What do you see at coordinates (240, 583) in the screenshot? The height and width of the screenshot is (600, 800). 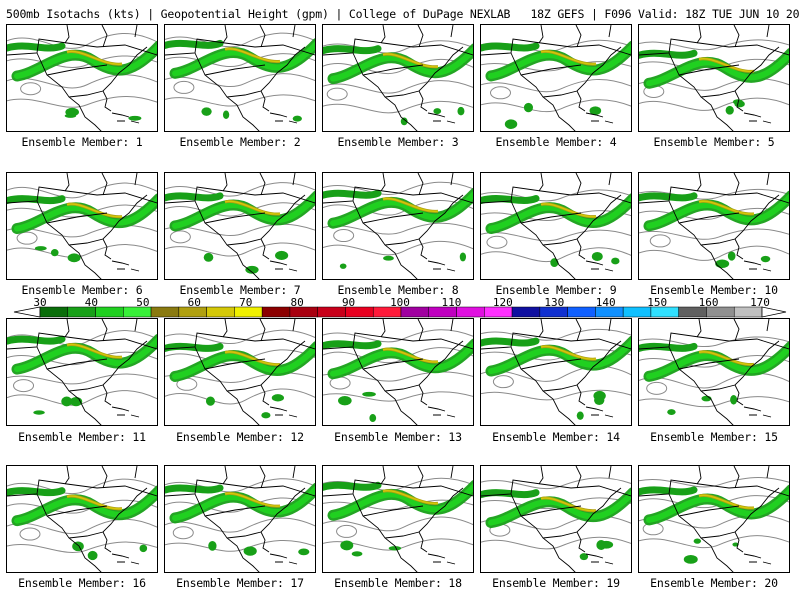 I see `ensemble-member-label: Ensemble Member: 17` at bounding box center [240, 583].